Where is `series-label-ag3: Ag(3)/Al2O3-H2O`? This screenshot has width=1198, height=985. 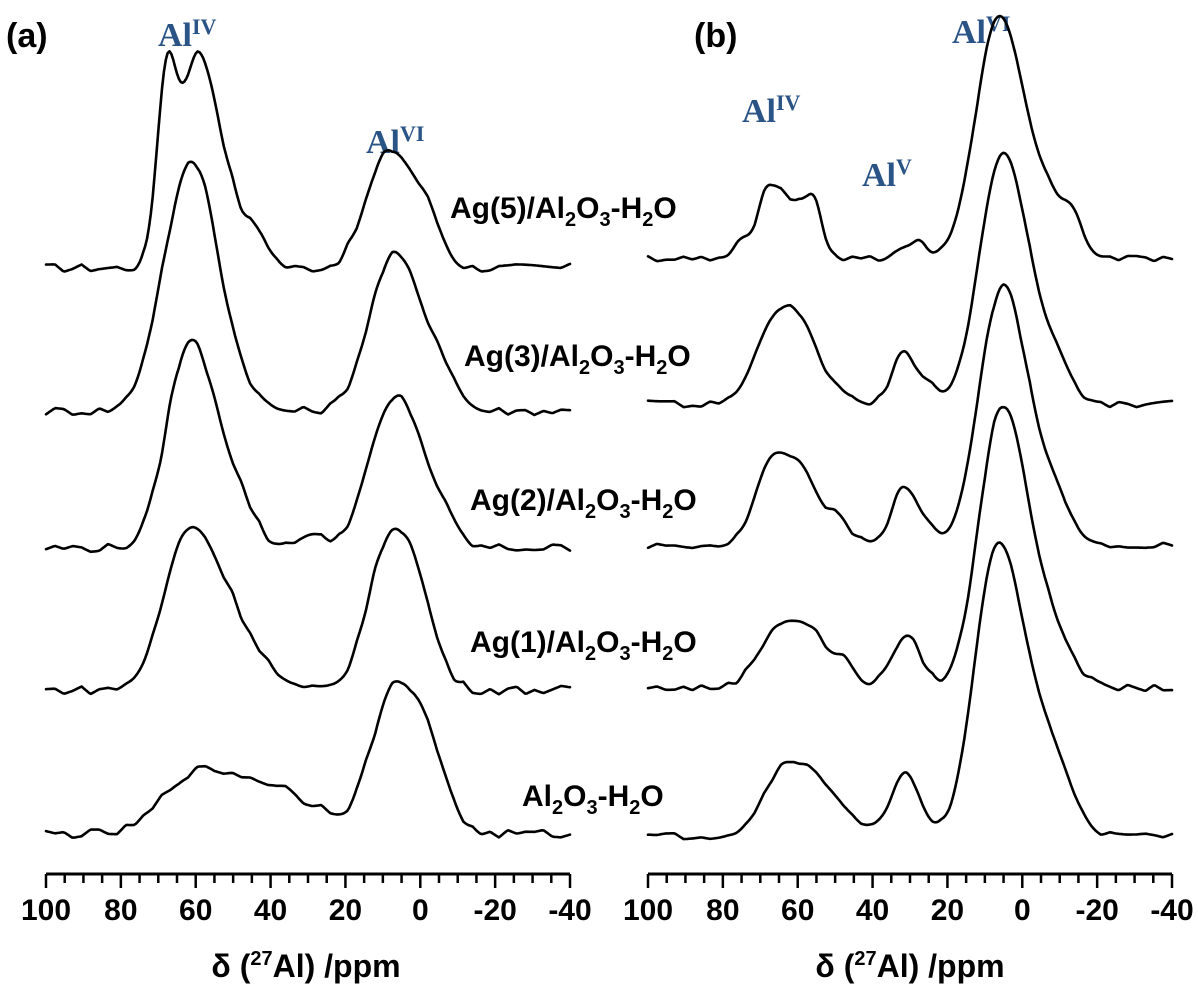
series-label-ag3: Ag(3)/Al2O3-H2O is located at coordinates (577, 359).